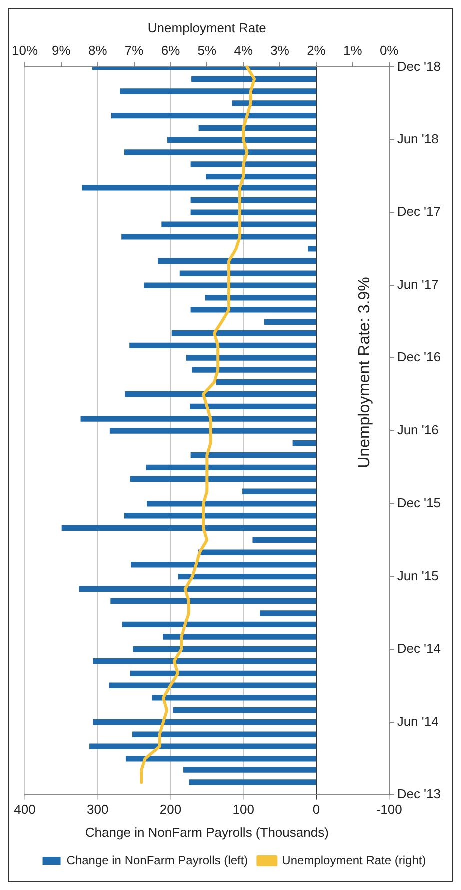 This screenshot has height=890, width=461. I want to click on x2-tick-label: 6%, so click(171, 50).